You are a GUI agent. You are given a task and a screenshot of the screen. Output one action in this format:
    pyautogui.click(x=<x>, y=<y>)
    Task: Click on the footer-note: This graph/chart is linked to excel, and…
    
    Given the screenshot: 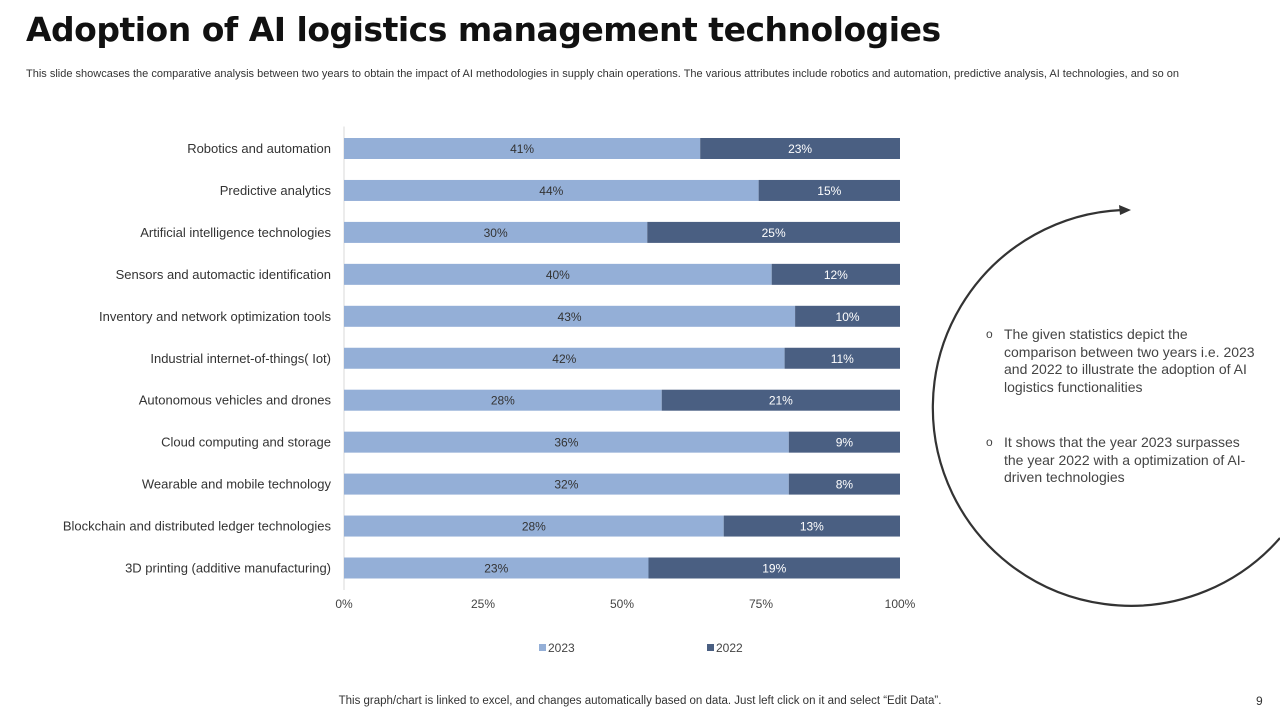 What is the action you would take?
    pyautogui.click(x=640, y=701)
    